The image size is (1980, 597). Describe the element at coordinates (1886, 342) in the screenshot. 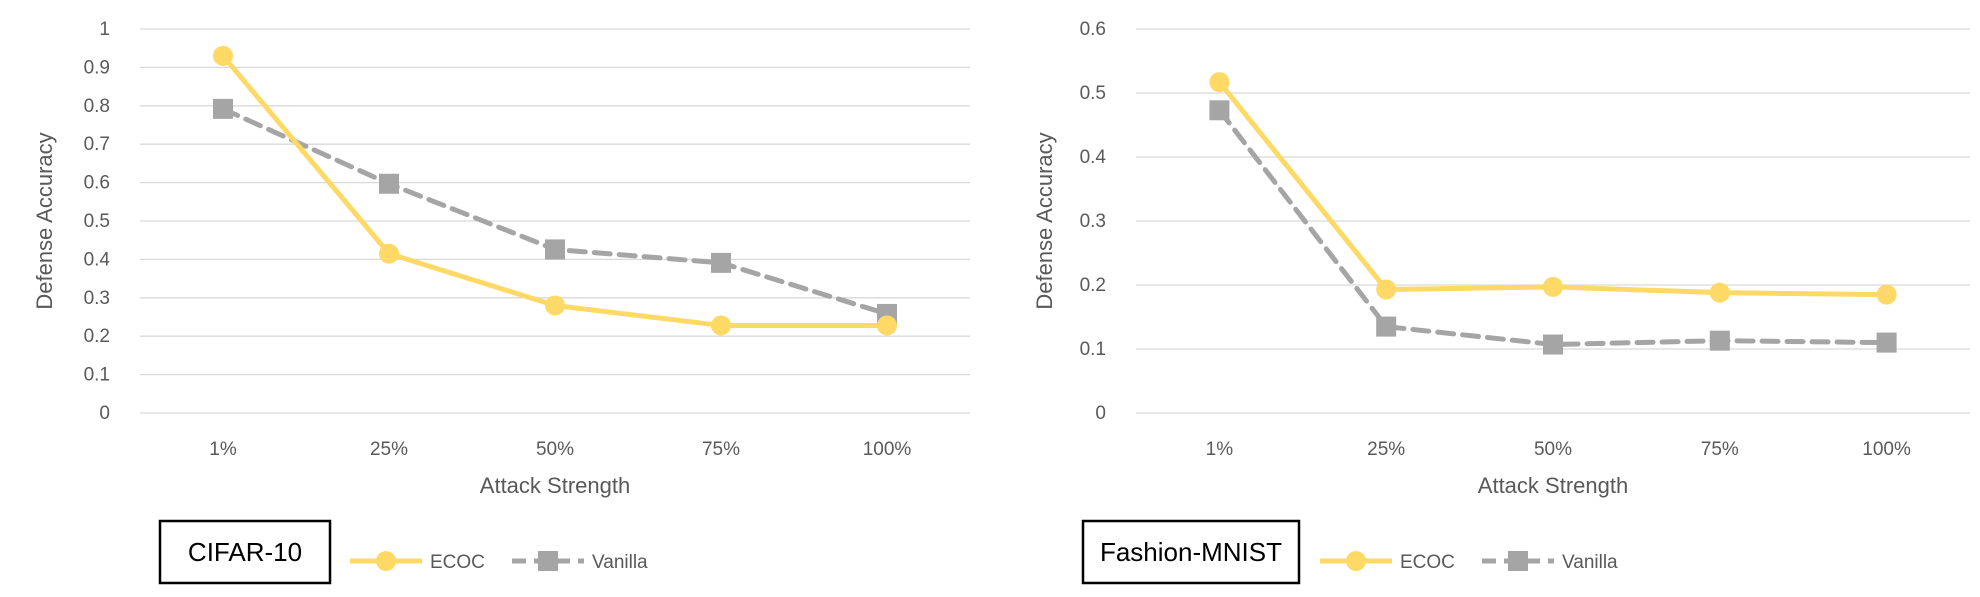

I see `data-point-vanilla-100pct` at that location.